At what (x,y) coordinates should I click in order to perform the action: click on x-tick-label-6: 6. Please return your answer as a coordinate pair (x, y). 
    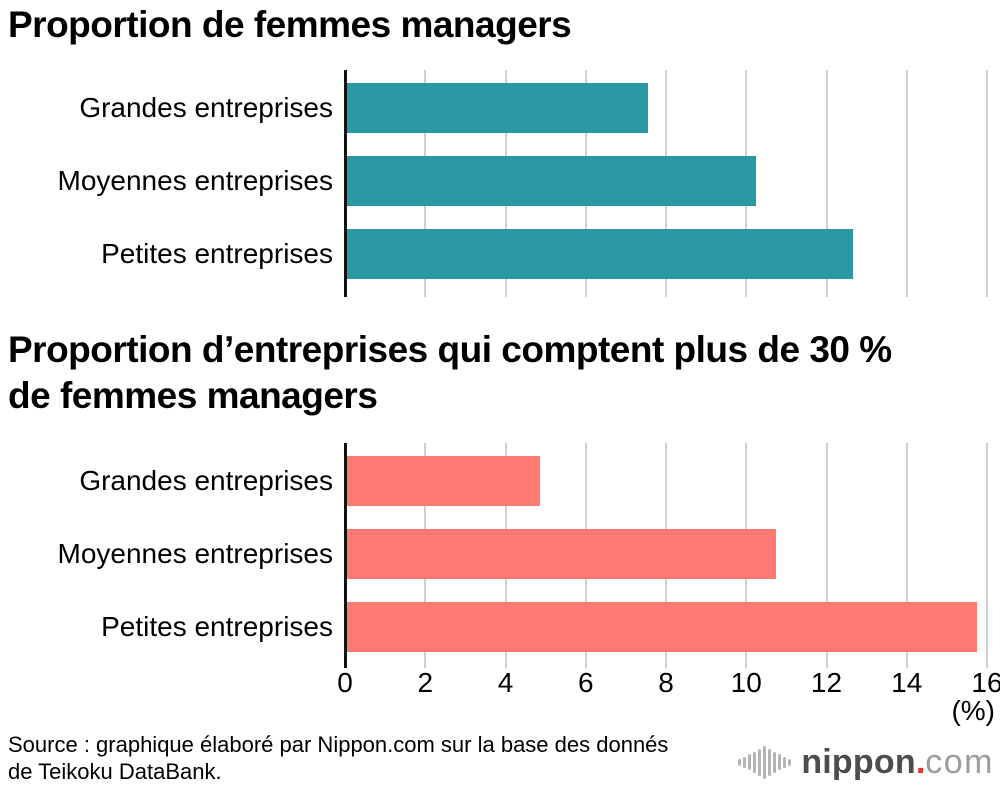
    Looking at the image, I should click on (585, 682).